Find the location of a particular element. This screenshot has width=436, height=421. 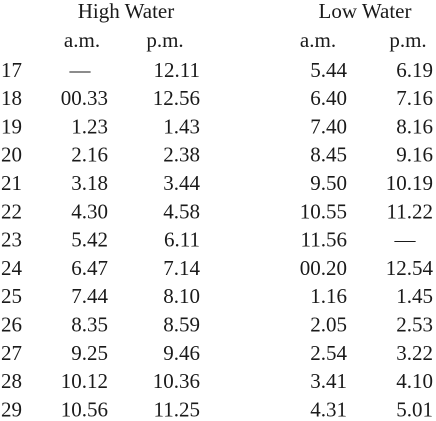

day-cell: 17 is located at coordinates (11, 70).